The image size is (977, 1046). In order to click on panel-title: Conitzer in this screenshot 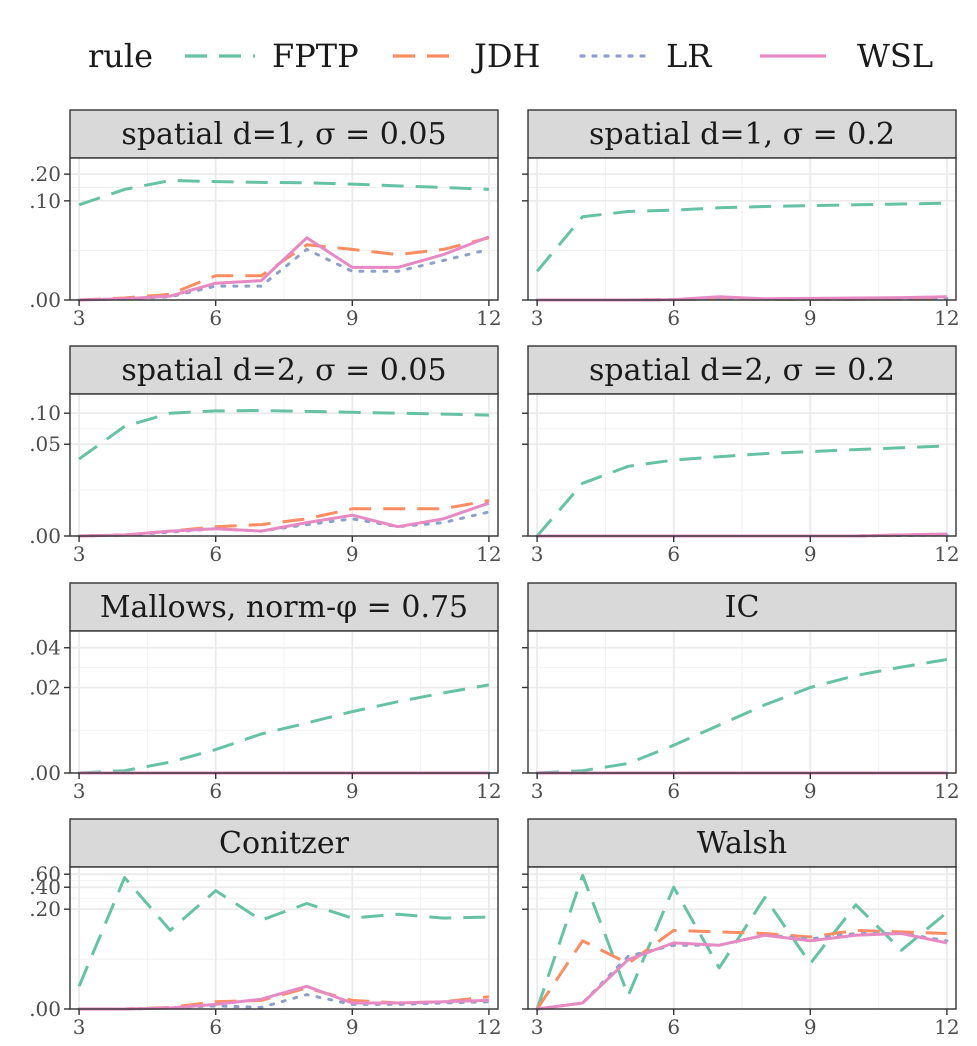, I will do `click(284, 843)`.